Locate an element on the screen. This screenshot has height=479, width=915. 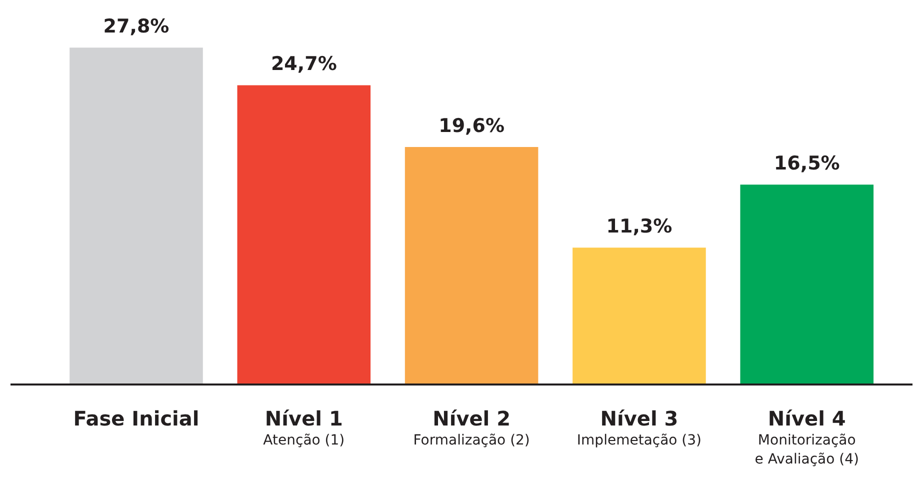
data-label: 19,6% is located at coordinates (471, 126).